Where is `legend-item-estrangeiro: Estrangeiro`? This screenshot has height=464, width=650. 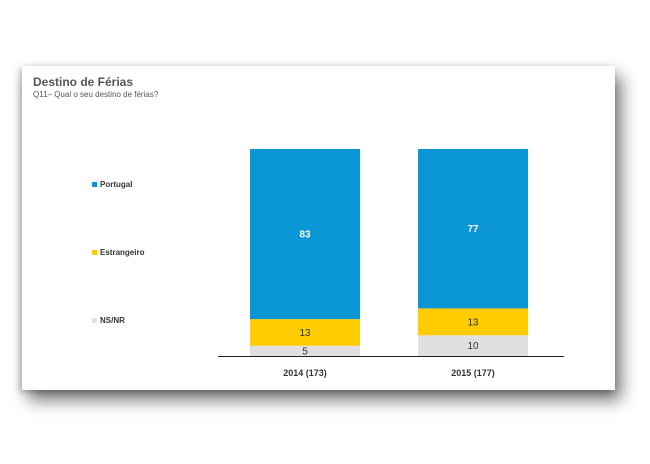 legend-item-estrangeiro: Estrangeiro is located at coordinates (118, 252).